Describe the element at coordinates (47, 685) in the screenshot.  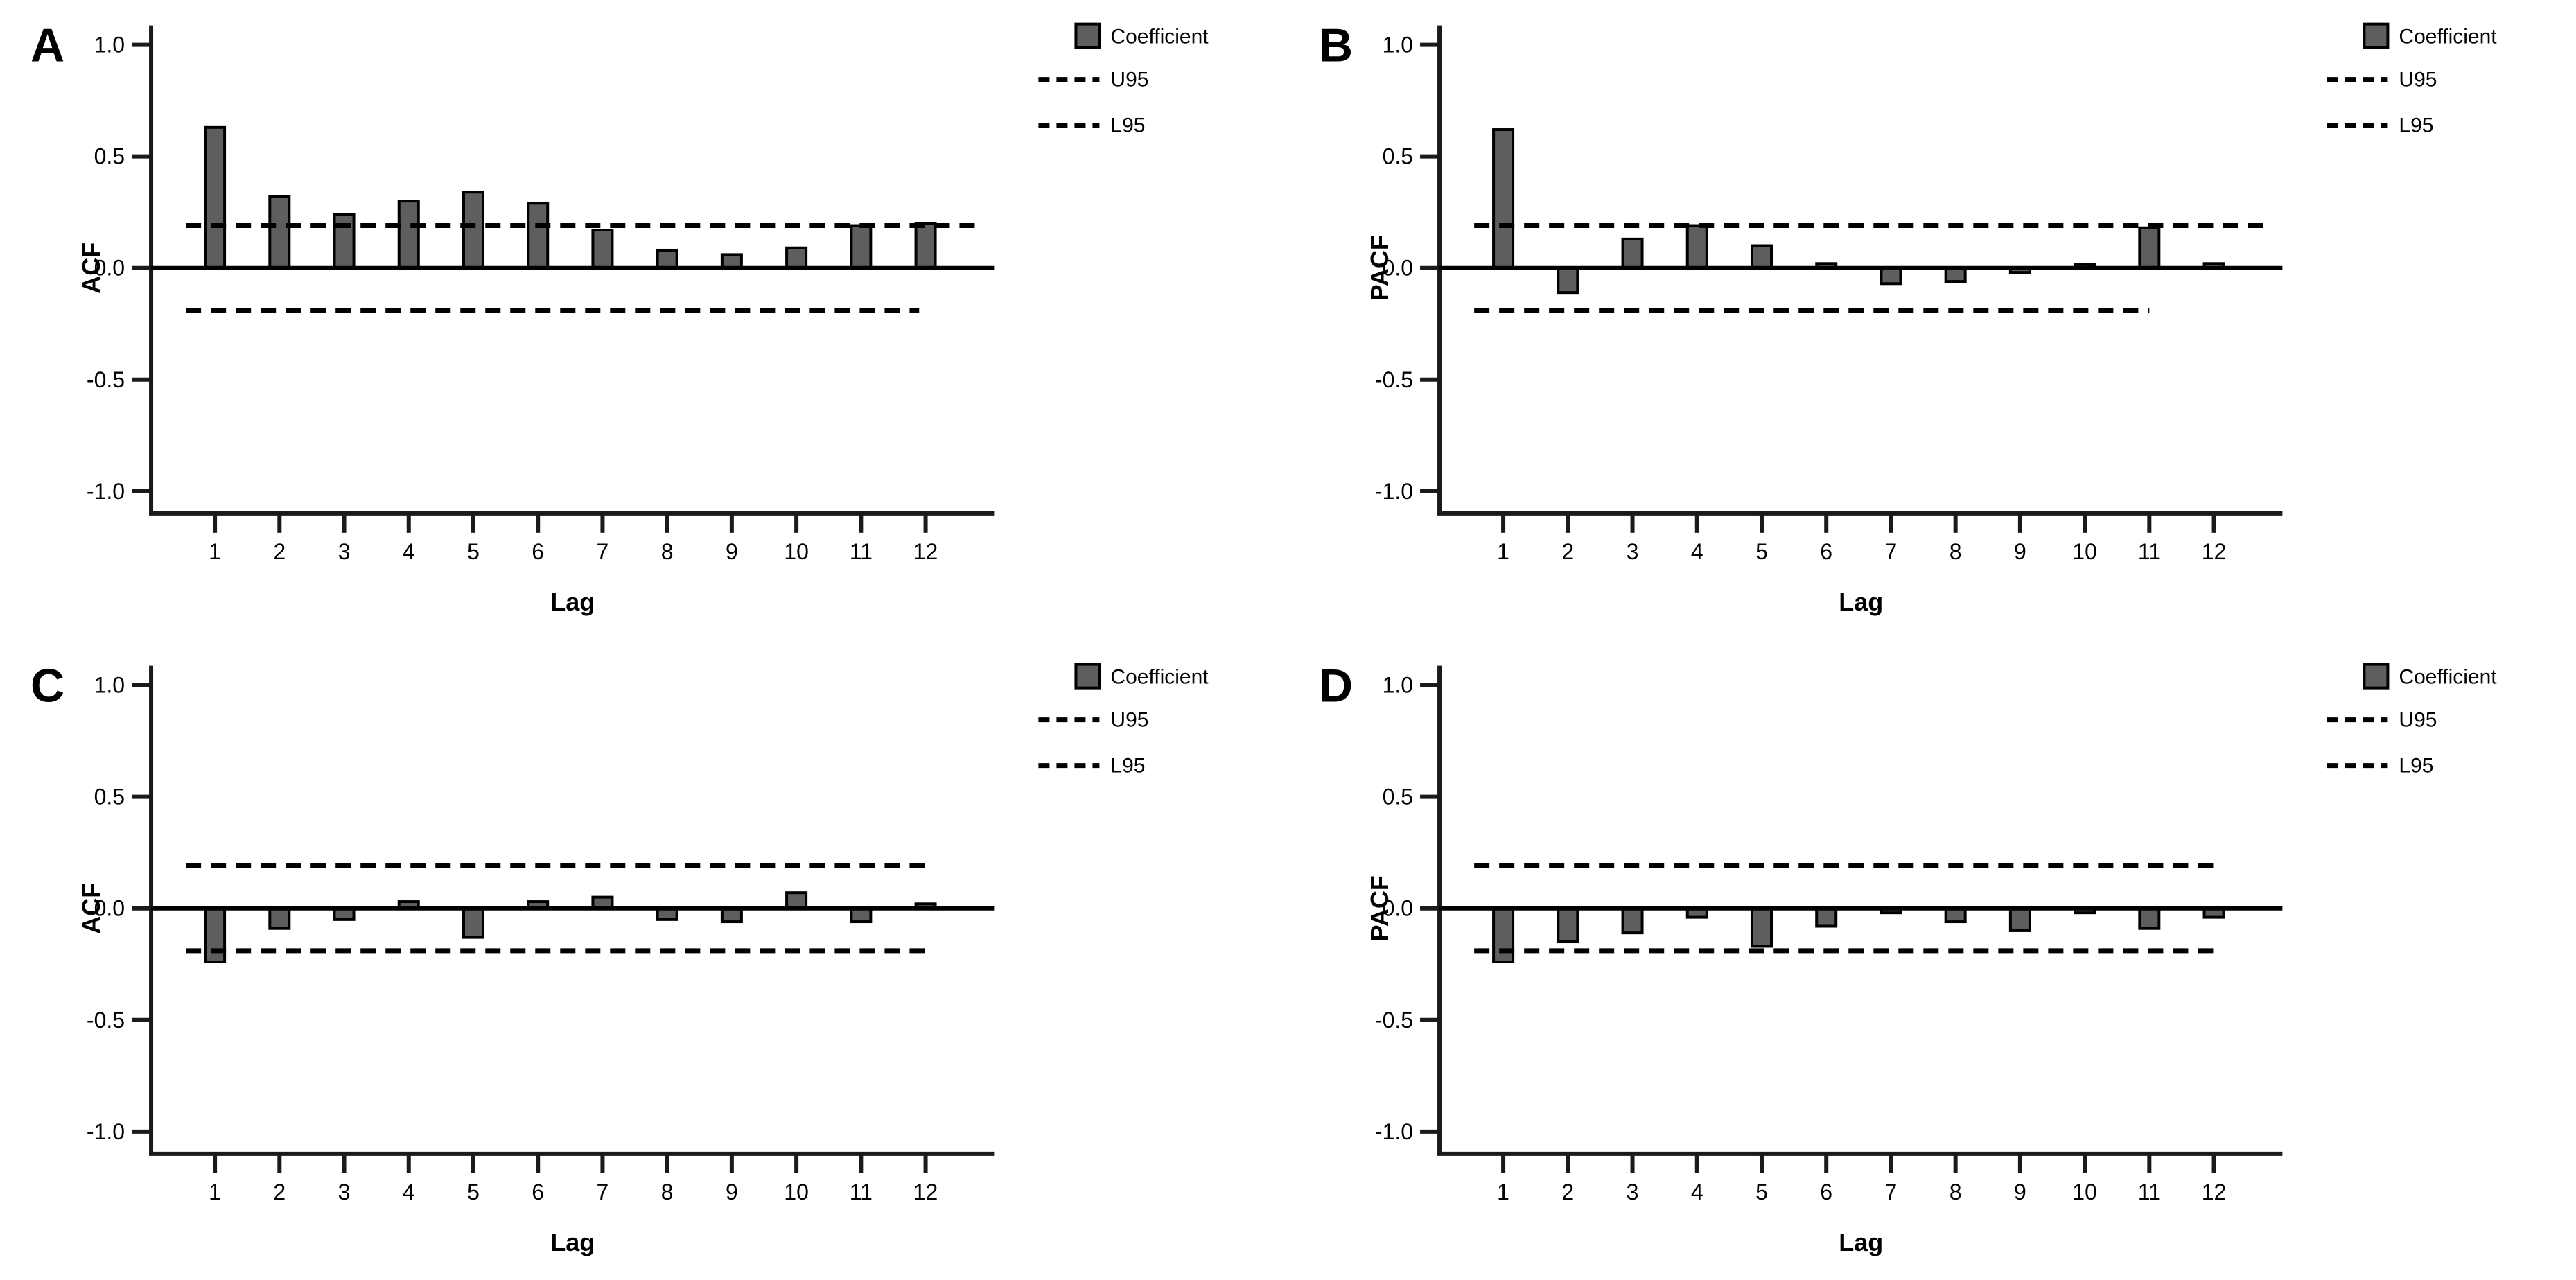
I see `panel-label-c: C` at that location.